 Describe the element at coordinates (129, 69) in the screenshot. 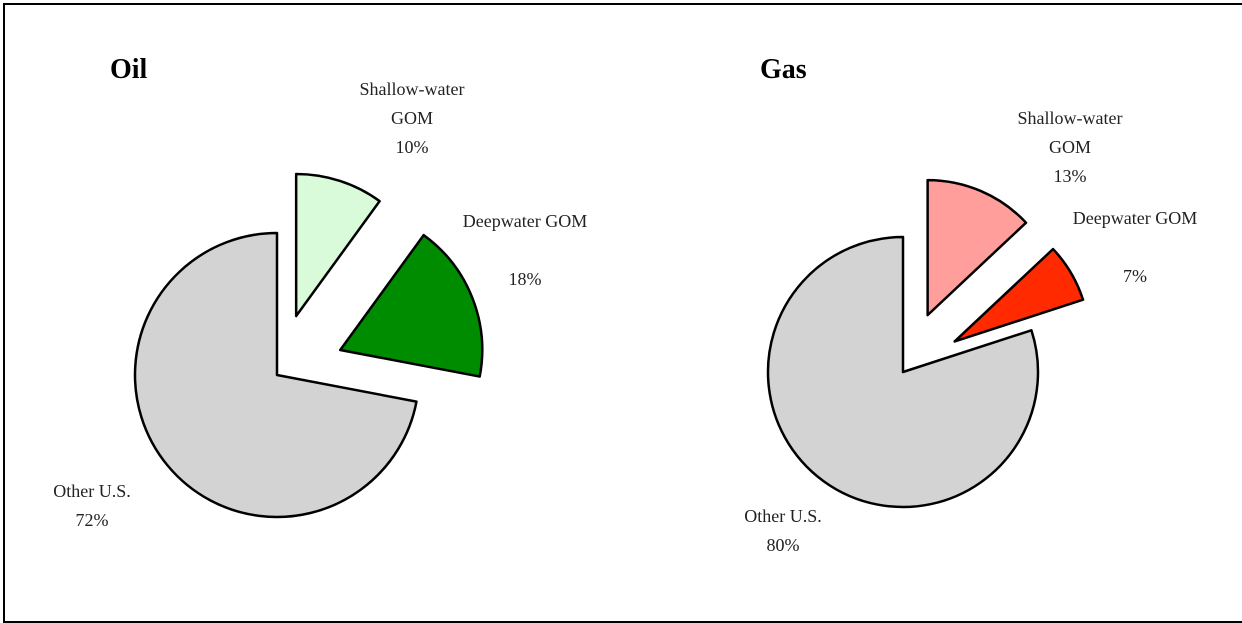

I see `chart-title: Oil` at that location.